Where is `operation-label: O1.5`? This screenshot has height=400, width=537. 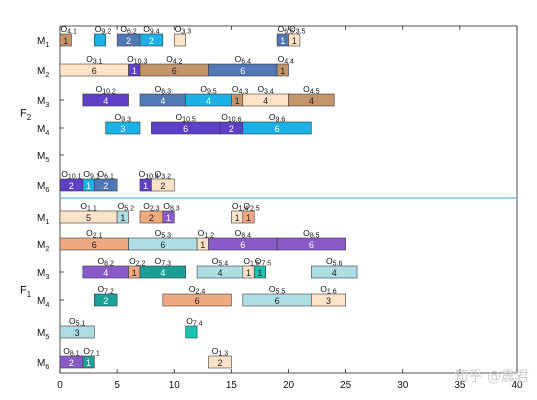
operation-label: O1.5 is located at coordinates (251, 262).